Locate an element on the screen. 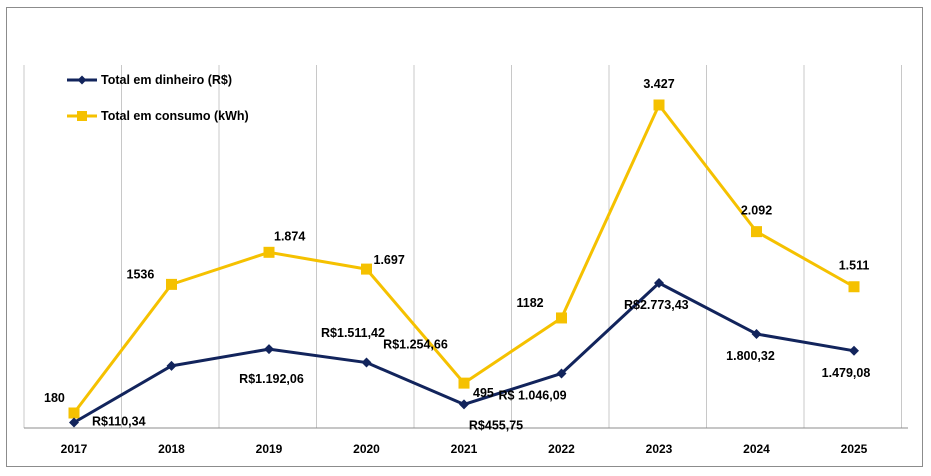 This screenshot has height=476, width=931. x-tick-label: 2021 is located at coordinates (464, 449).